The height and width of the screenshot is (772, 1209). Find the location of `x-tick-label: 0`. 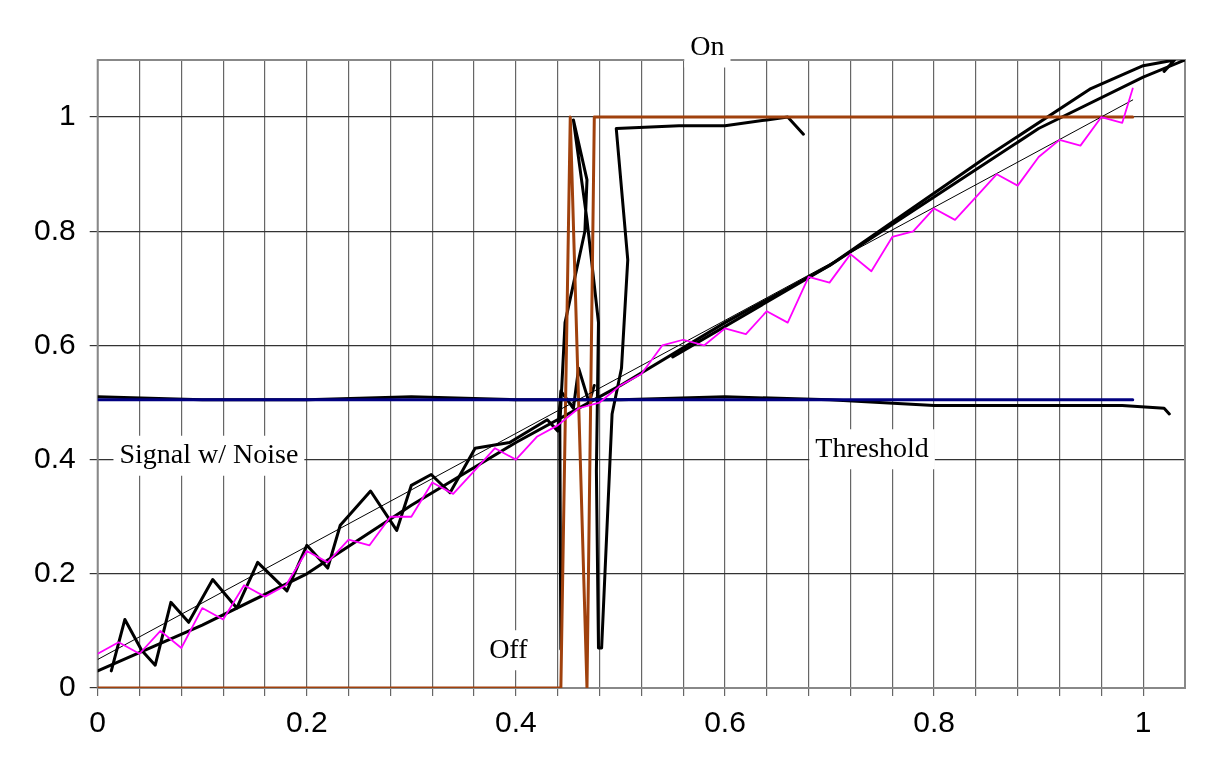

x-tick-label: 0 is located at coordinates (98, 722).